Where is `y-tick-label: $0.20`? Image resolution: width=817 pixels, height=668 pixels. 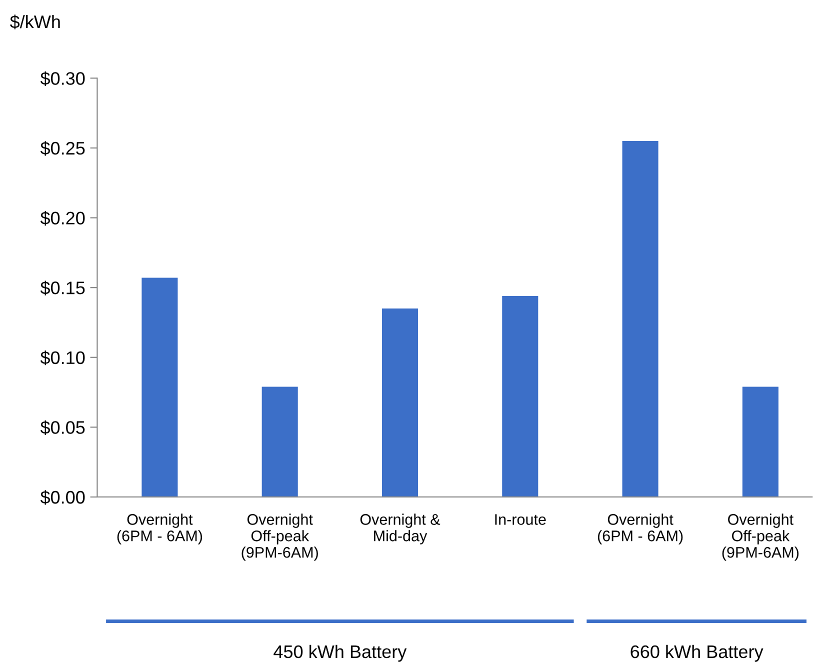 y-tick-label: $0.20 is located at coordinates (62, 218).